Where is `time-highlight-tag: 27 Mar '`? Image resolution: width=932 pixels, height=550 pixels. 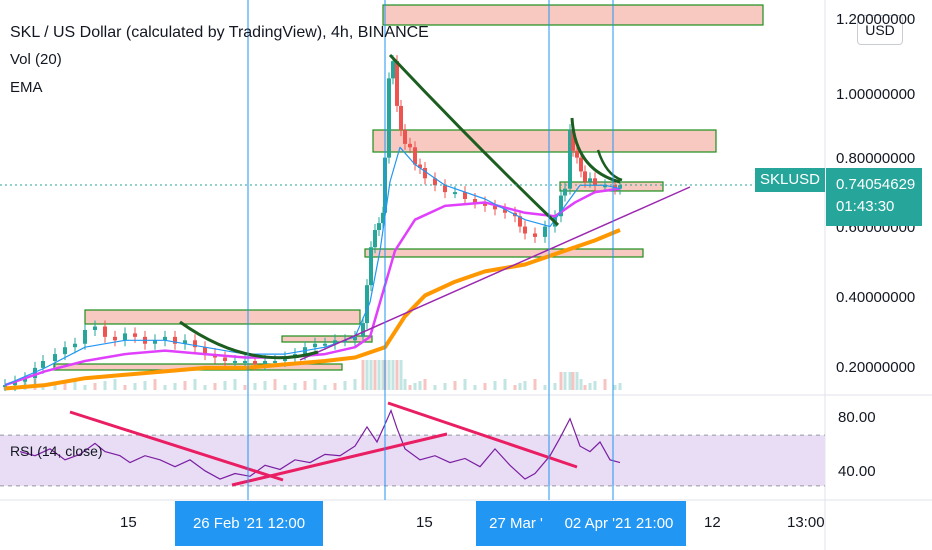
time-highlight-tag: 27 Mar ' is located at coordinates (516, 523).